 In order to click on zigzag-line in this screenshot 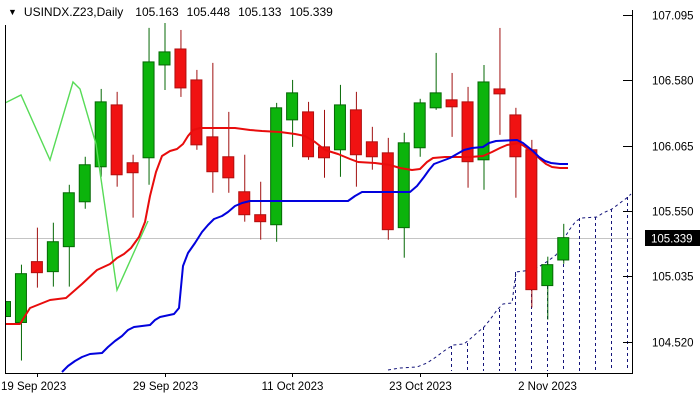, I will do `click(77, 186)`.